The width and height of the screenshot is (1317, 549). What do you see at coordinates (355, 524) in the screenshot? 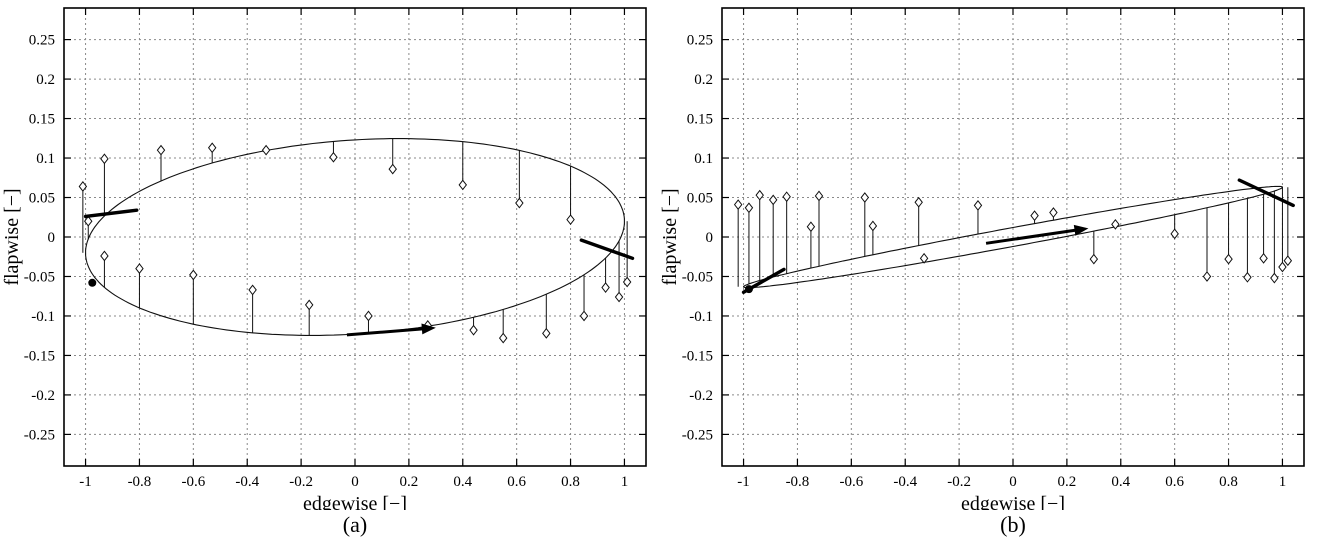
I see `caption-a: (a)` at bounding box center [355, 524].